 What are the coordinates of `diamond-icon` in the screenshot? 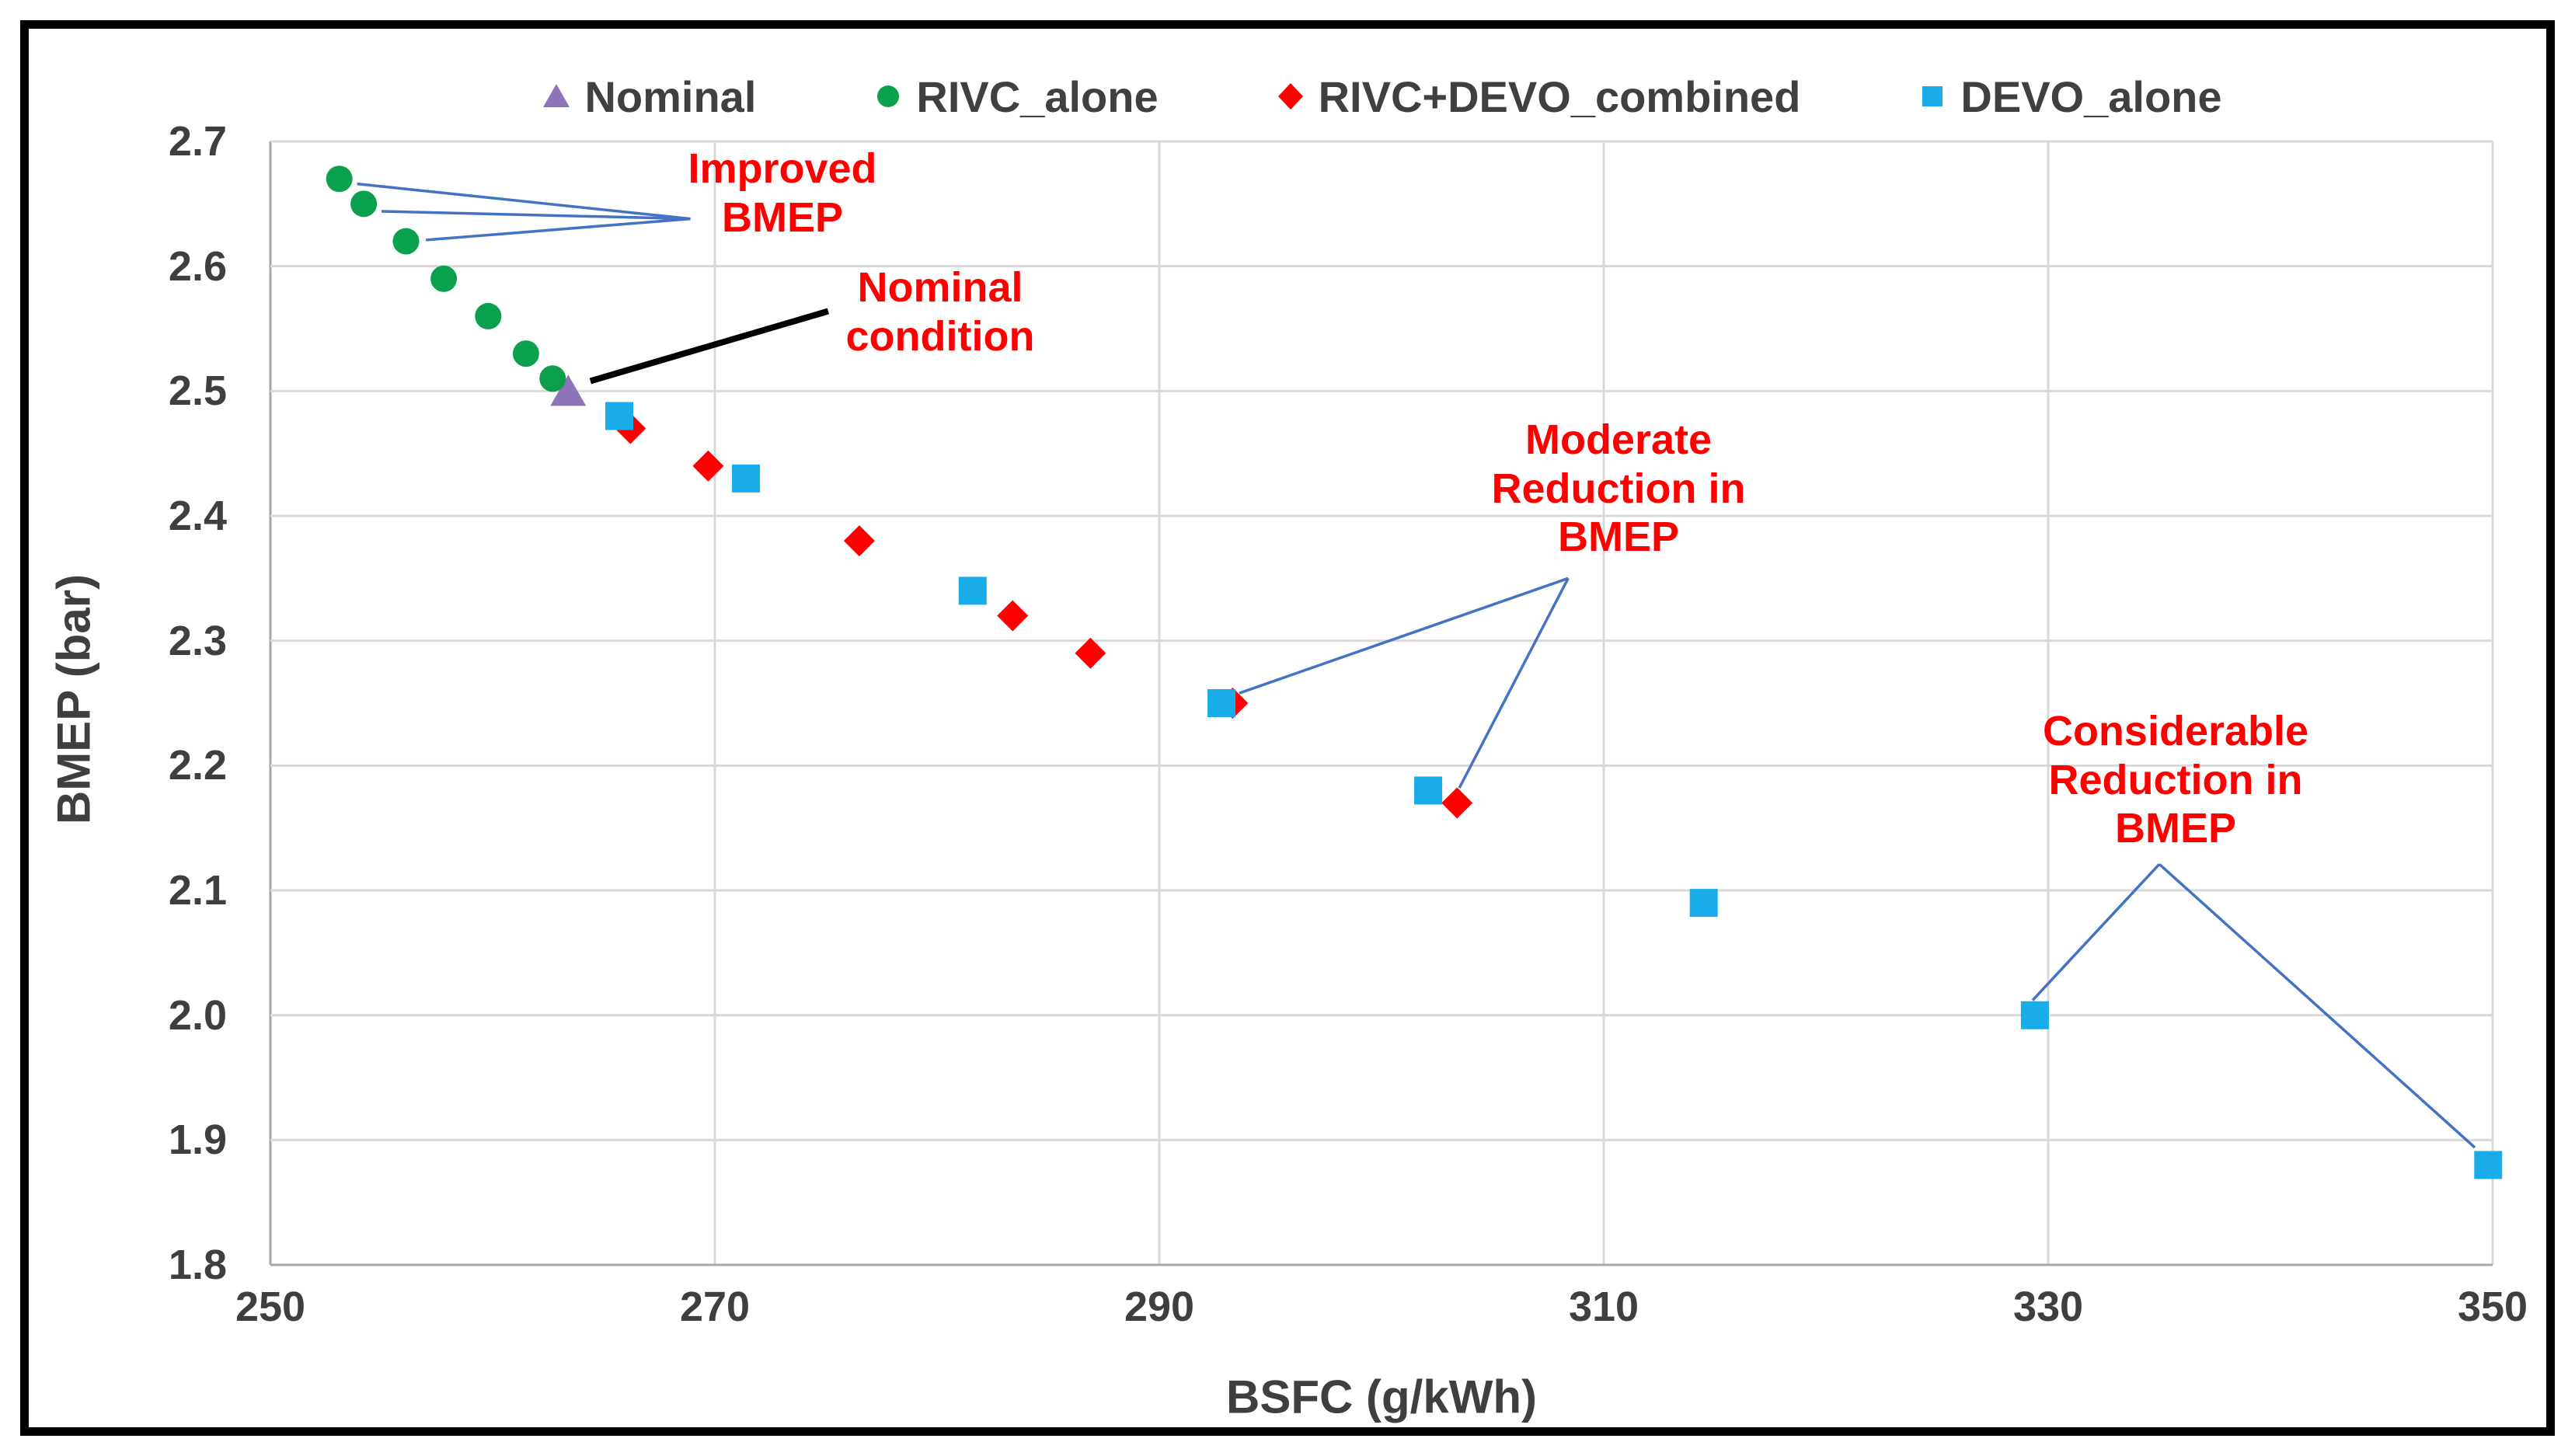 It's located at (1290, 96).